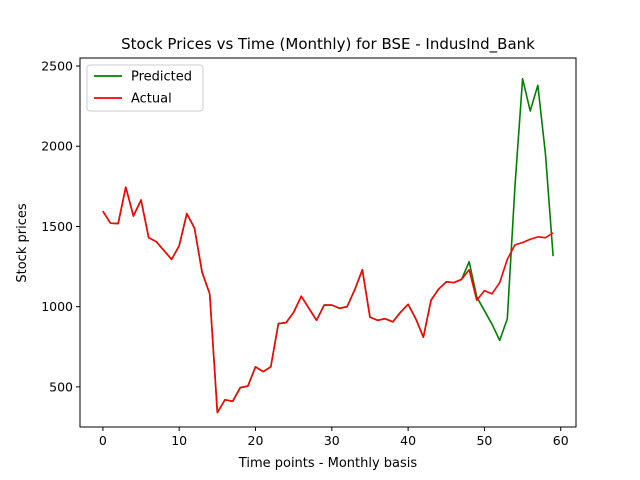 This screenshot has width=640, height=480. Describe the element at coordinates (561, 440) in the screenshot. I see `x-tick-label: 60` at that location.